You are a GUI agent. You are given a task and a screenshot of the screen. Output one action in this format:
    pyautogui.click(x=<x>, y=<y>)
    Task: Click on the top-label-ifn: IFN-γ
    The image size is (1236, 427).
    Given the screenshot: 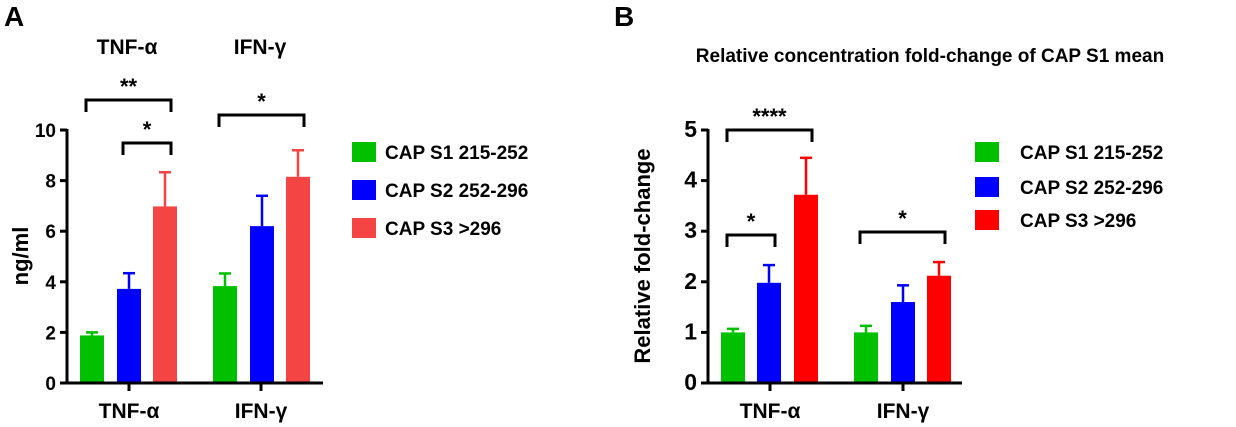 What is the action you would take?
    pyautogui.click(x=260, y=47)
    